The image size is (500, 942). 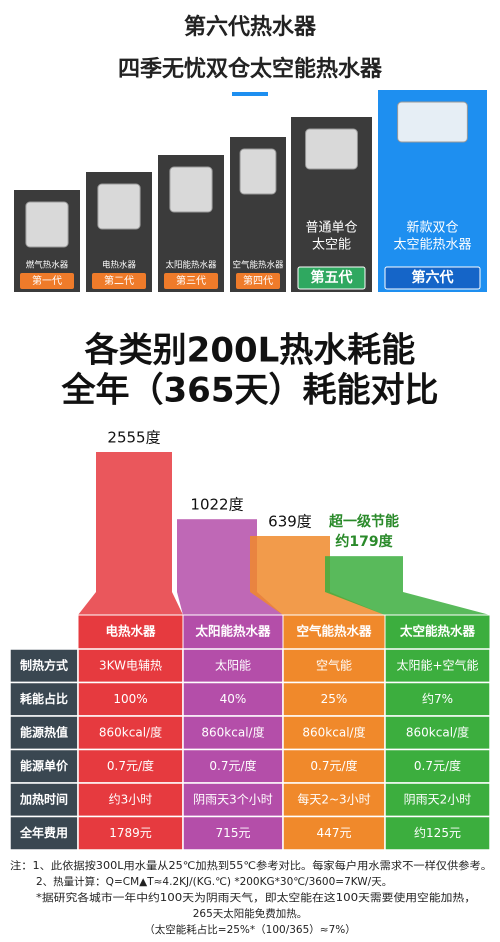 I want to click on cell-text: 约125元, so click(x=437, y=832).